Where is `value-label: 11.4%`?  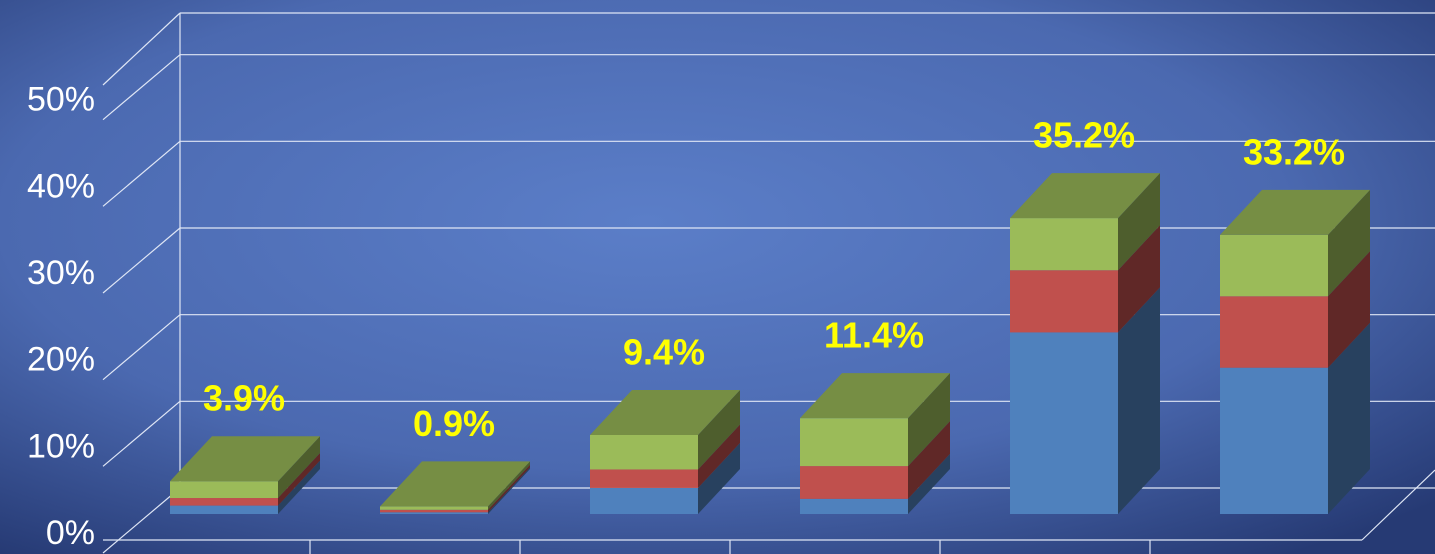
value-label: 11.4% is located at coordinates (874, 335).